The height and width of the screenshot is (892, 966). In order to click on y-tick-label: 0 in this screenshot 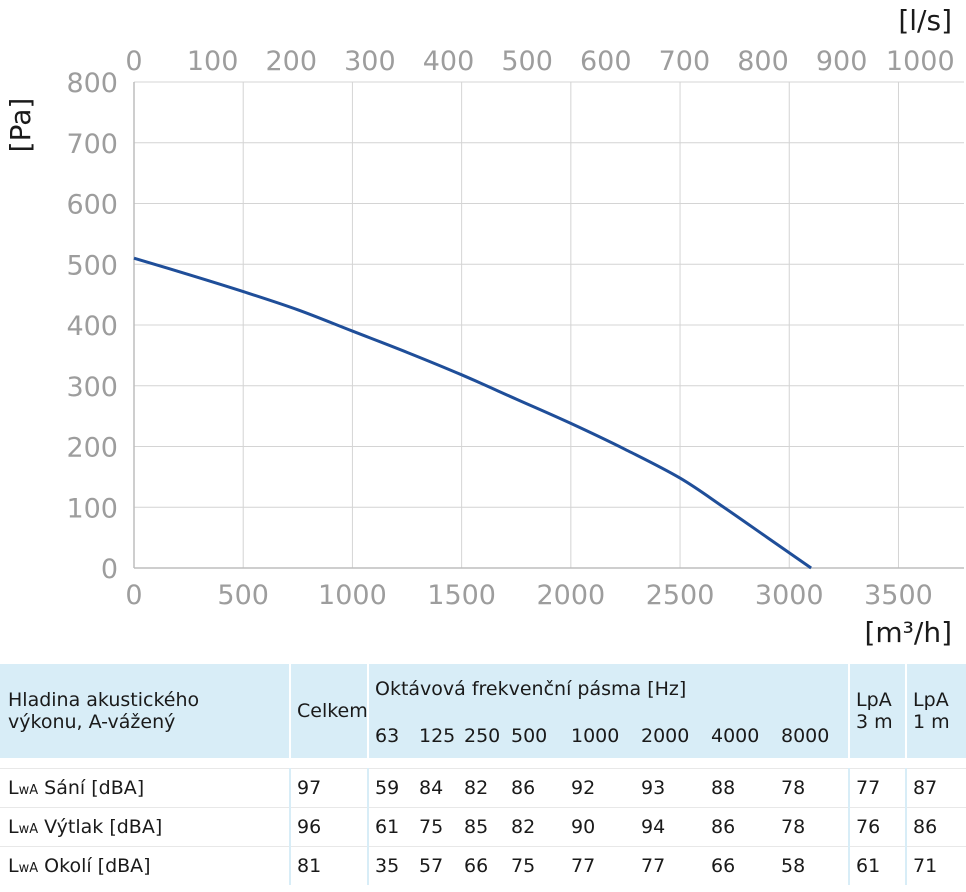, I will do `click(109, 569)`.